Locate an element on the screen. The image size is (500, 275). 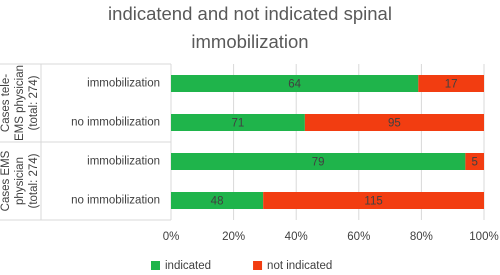
data-label: 79 is located at coordinates (318, 163).